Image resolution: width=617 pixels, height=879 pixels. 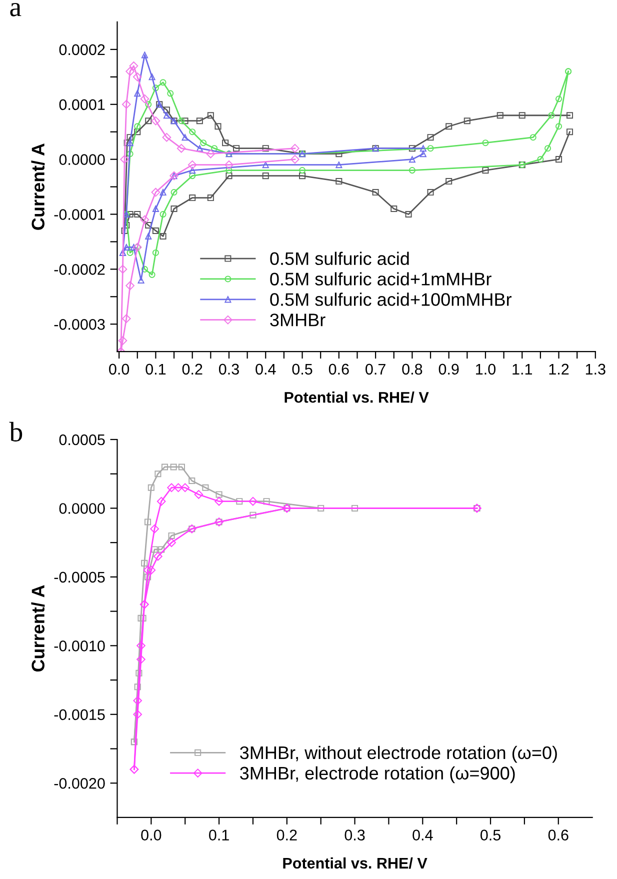 What do you see at coordinates (79, 324) in the screenshot?
I see `y-tick-label: -0.0003` at bounding box center [79, 324].